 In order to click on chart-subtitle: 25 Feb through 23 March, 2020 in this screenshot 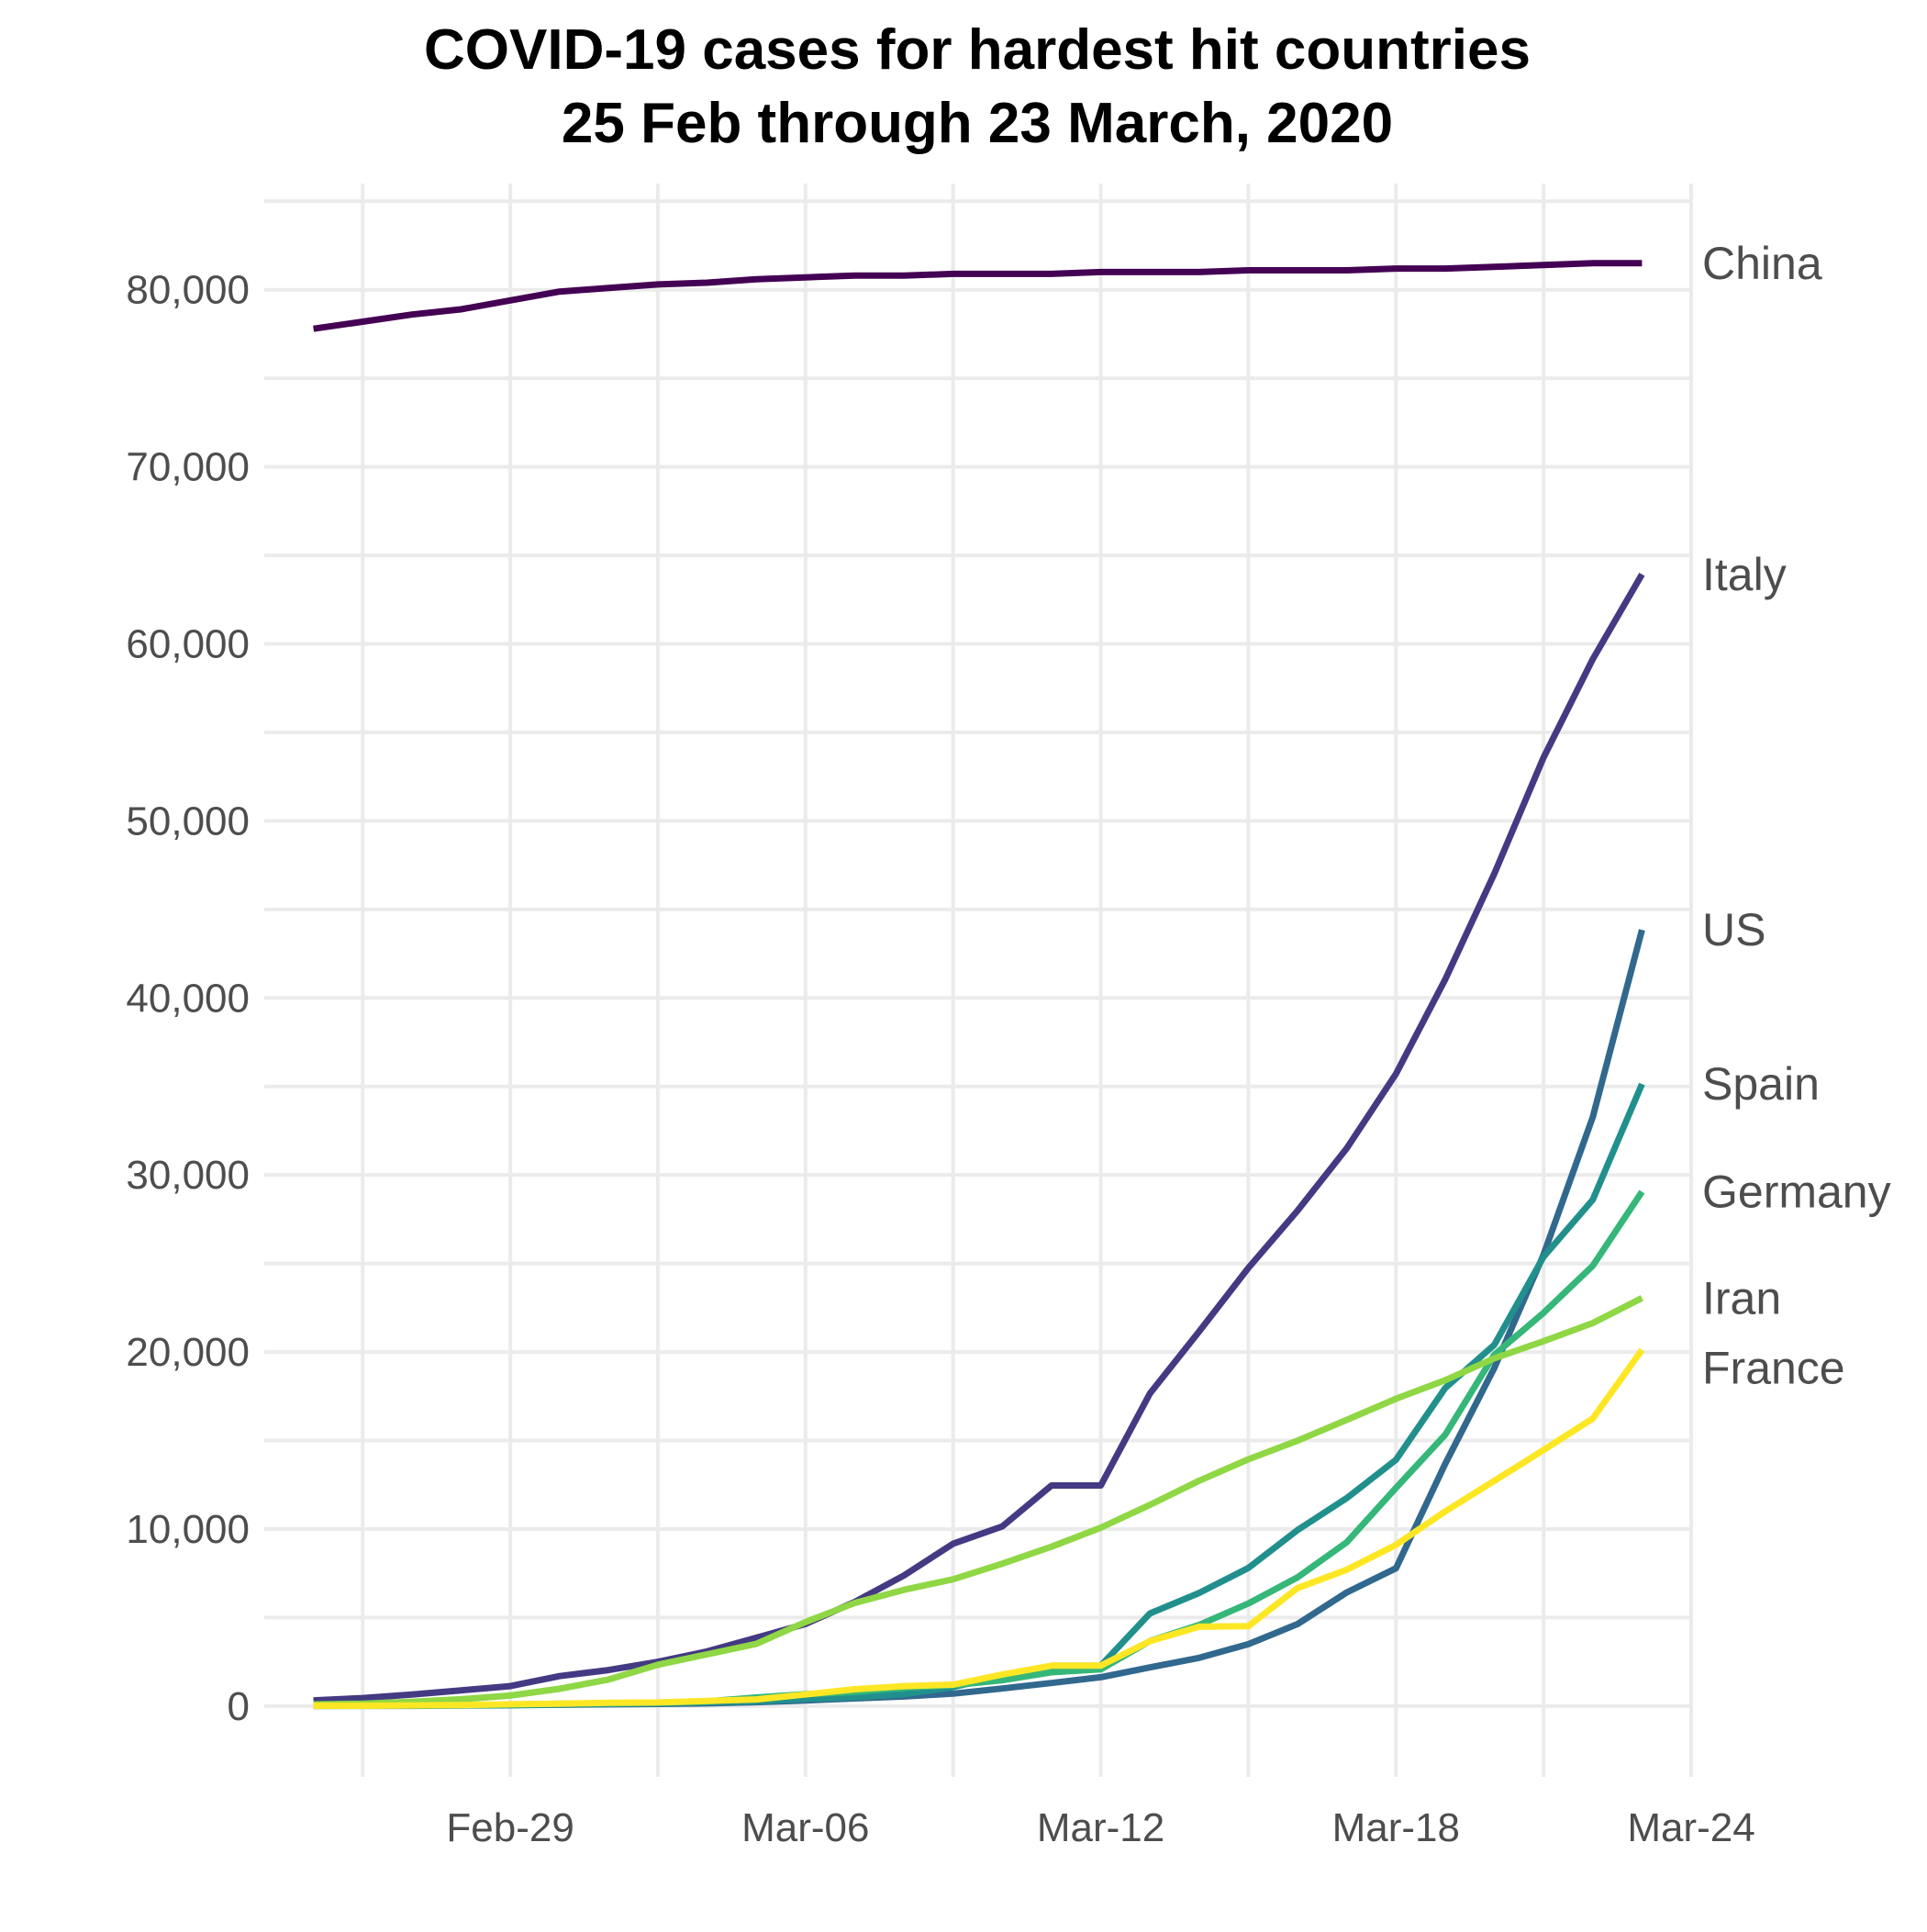, I will do `click(977, 124)`.